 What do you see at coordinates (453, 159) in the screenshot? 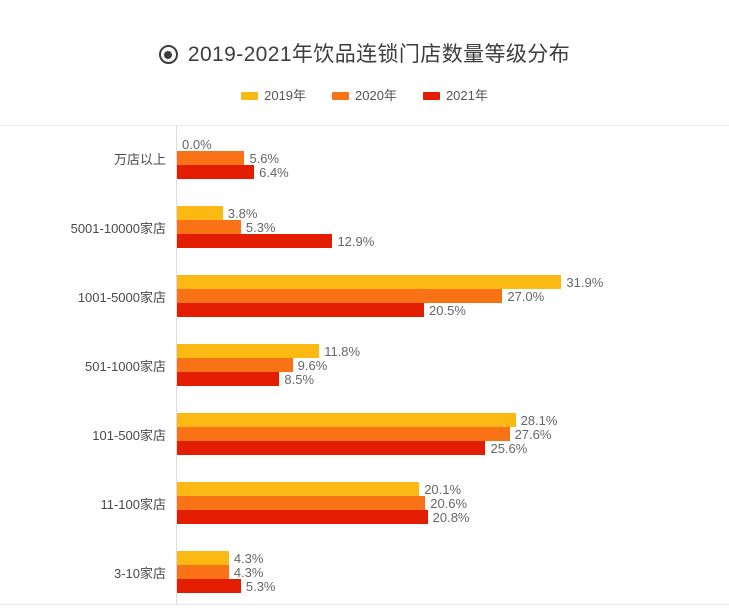
I see `bar-stack: 0.0% 5.6% 6.4%` at bounding box center [453, 159].